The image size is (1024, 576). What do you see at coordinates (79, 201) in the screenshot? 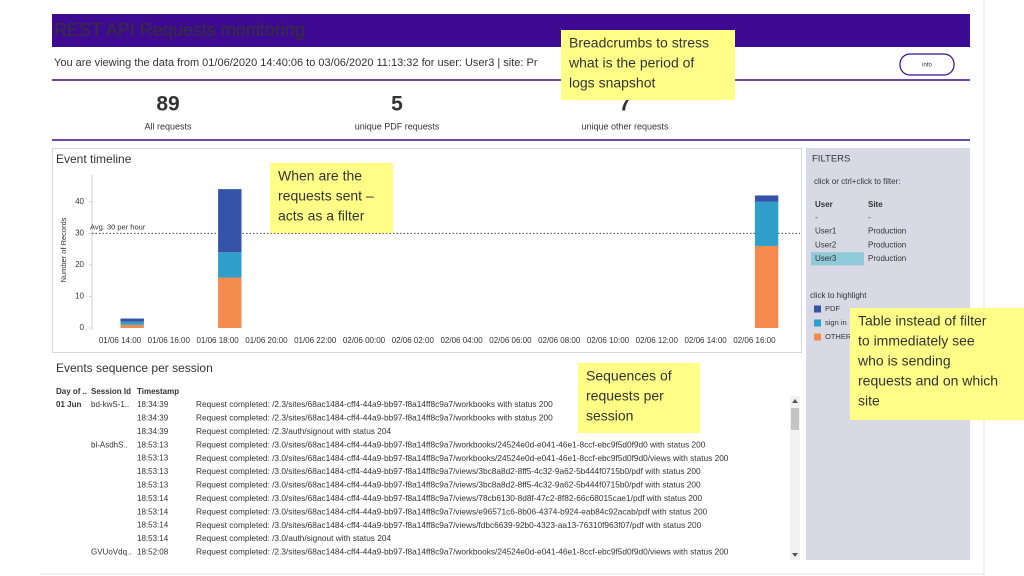
I see `y-tick-label: 40` at bounding box center [79, 201].